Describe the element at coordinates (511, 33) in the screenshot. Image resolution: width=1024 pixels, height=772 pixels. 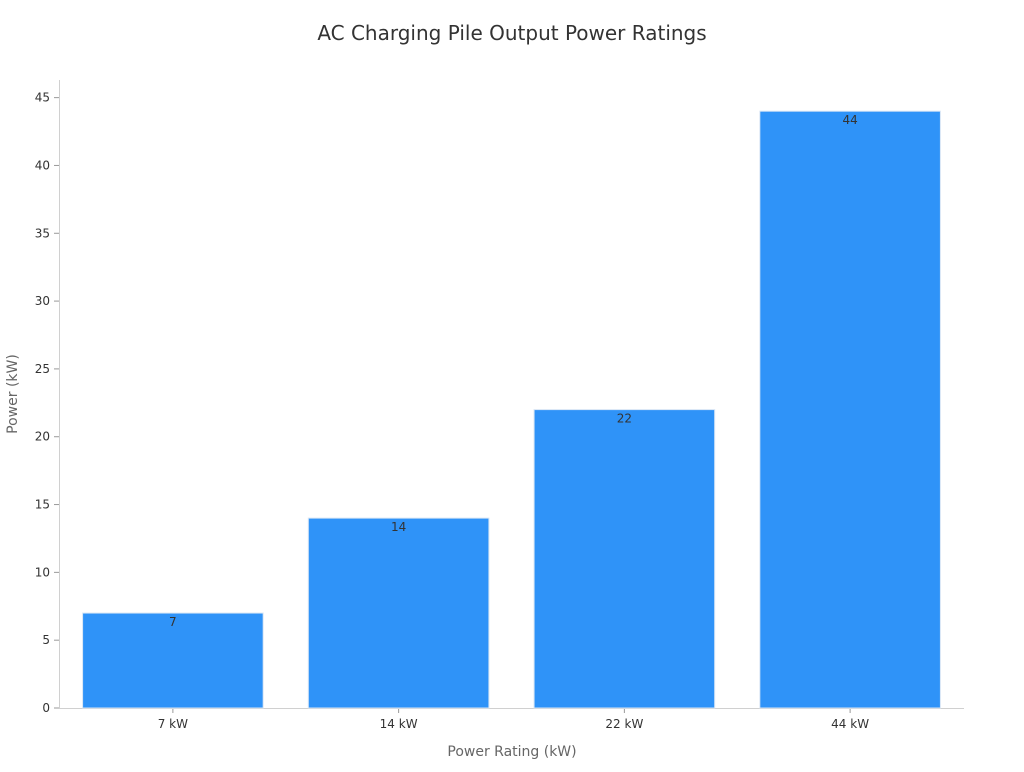
I see `chart-title: AC Charging Pile Output Power Ratings` at that location.